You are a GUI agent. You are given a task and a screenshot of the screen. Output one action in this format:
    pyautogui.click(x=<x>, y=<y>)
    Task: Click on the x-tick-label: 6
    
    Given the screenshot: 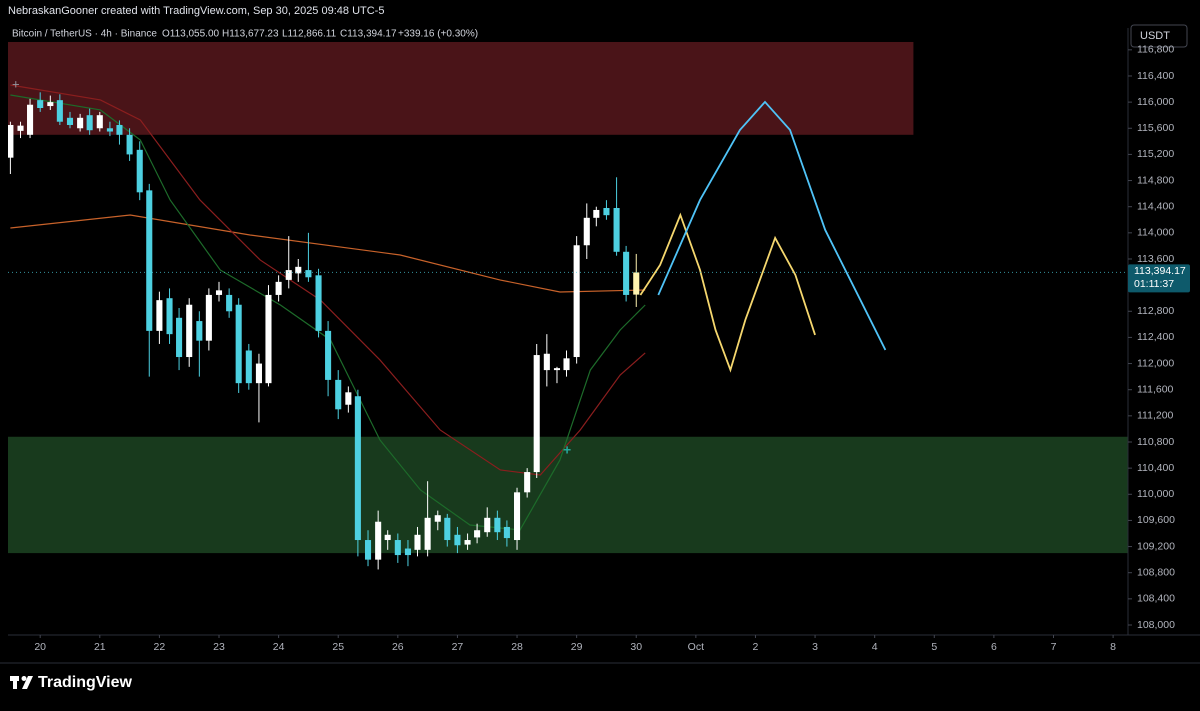 What is the action you would take?
    pyautogui.click(x=994, y=647)
    